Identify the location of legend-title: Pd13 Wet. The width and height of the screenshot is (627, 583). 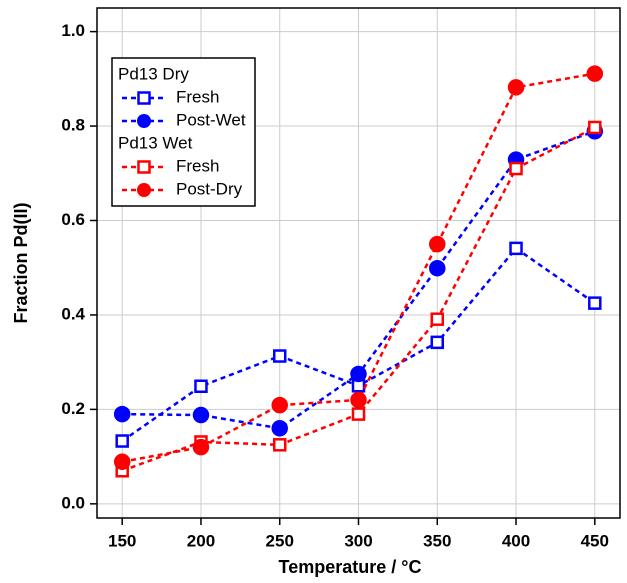
(155, 142).